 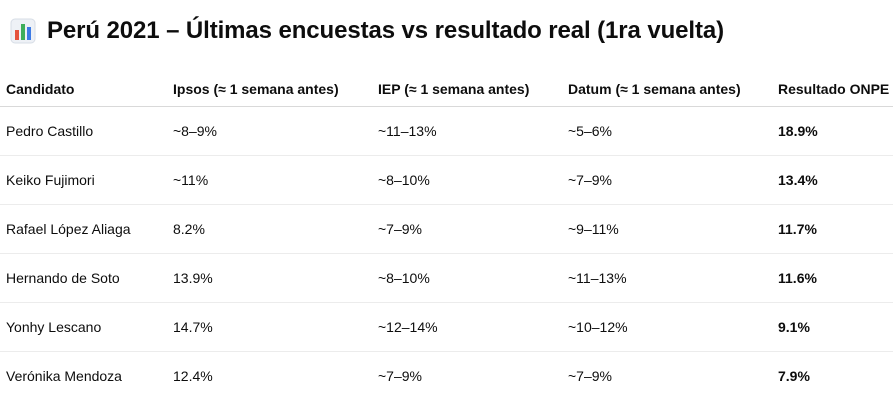 I want to click on column-header-datum: Datum (≈ 1 semana antes), so click(x=667, y=82).